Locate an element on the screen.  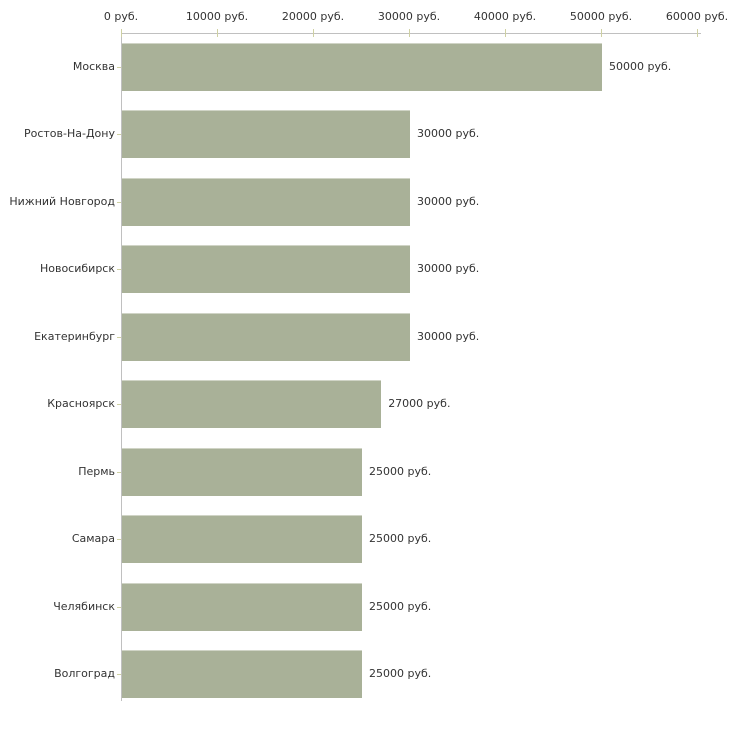
x-axis-tick-label: 40000 руб. is located at coordinates (505, 16).